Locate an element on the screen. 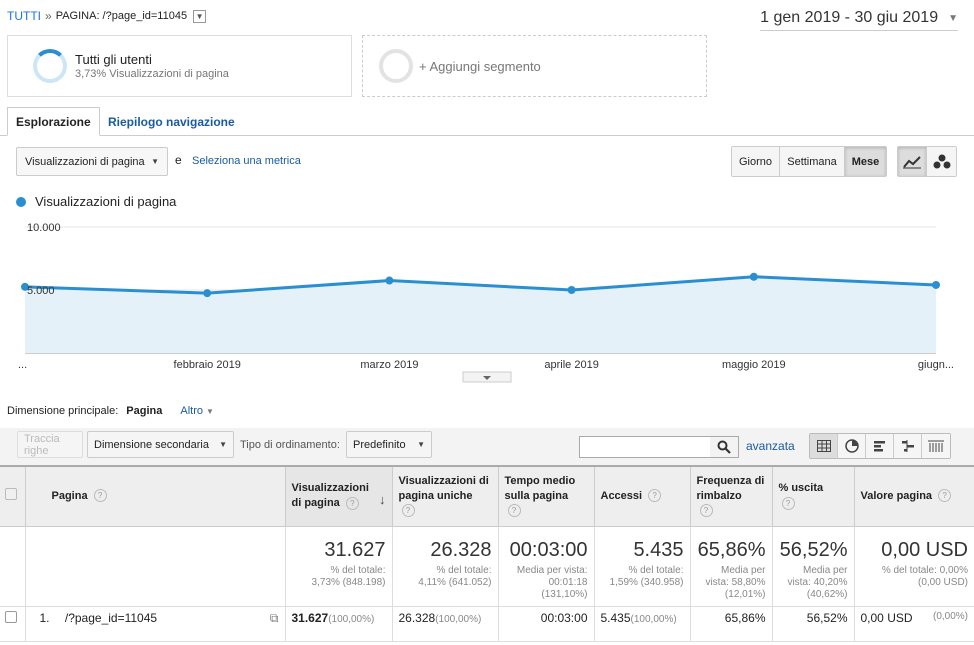  row-checkbox is located at coordinates (11, 616).